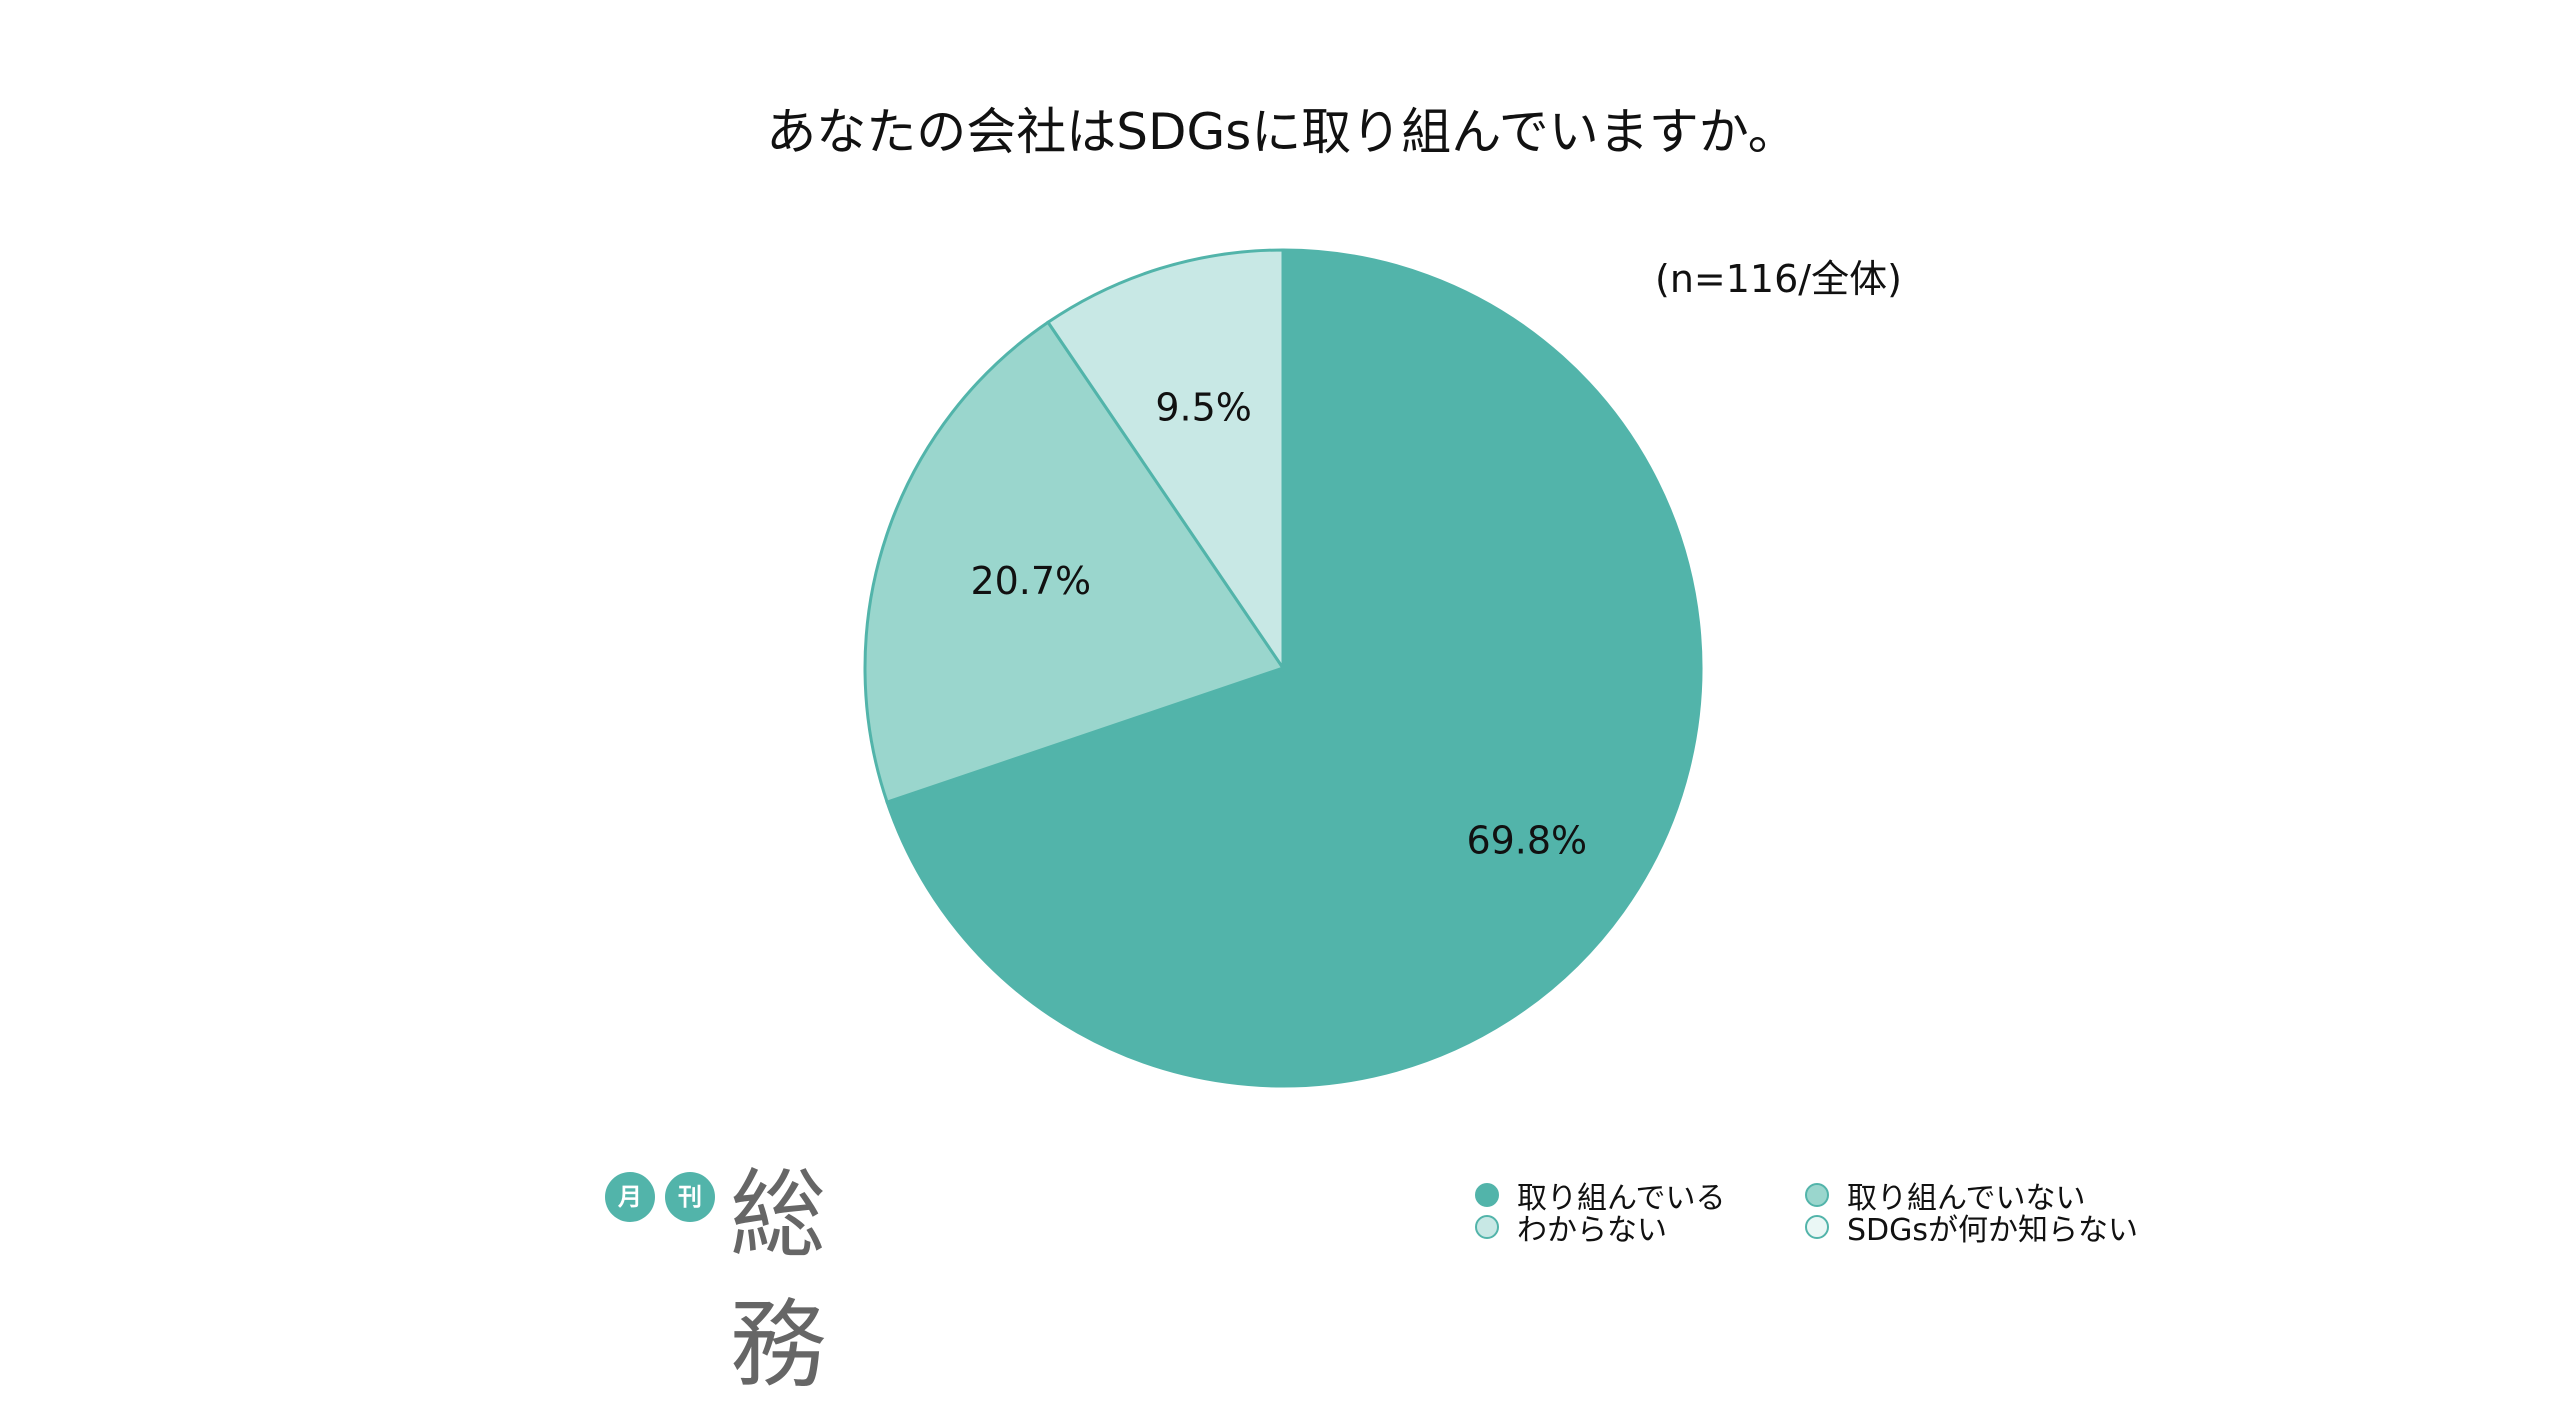  I want to click on slice-data-label: 9.5%, so click(1203, 407).